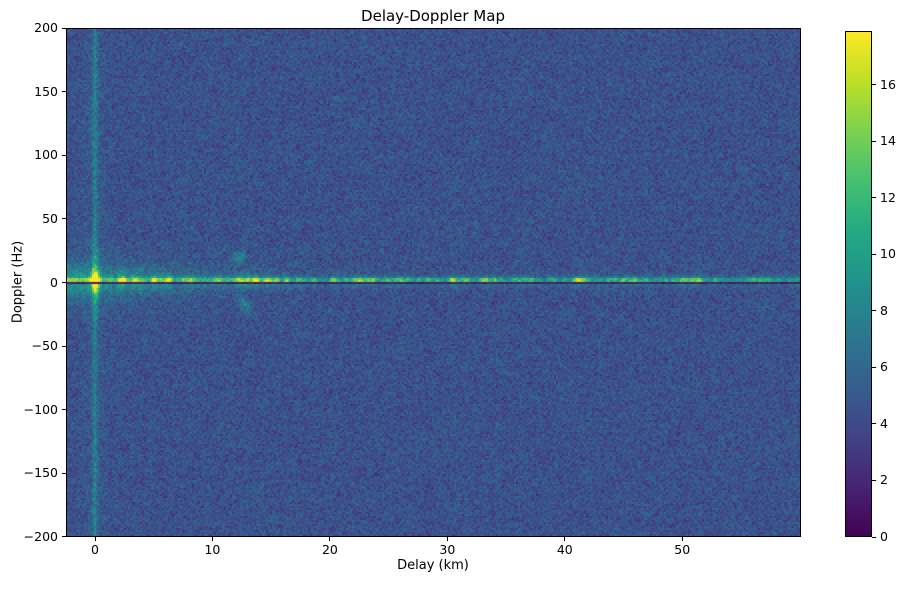 The height and width of the screenshot is (590, 907). Describe the element at coordinates (40, 536) in the screenshot. I see `y-tick-label: −200` at that location.